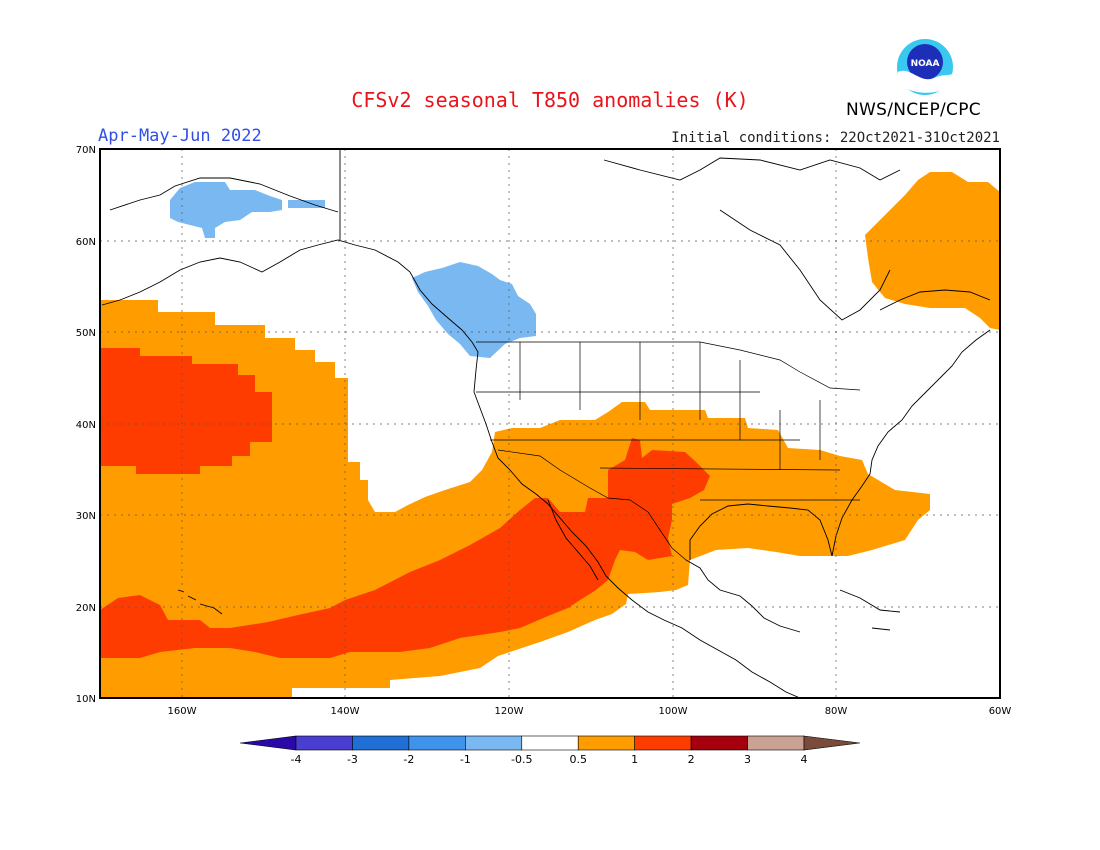 This screenshot has height=850, width=1100. Describe the element at coordinates (180, 136) in the screenshot. I see `forecast-period: Apr-May-Jun 2022` at that location.